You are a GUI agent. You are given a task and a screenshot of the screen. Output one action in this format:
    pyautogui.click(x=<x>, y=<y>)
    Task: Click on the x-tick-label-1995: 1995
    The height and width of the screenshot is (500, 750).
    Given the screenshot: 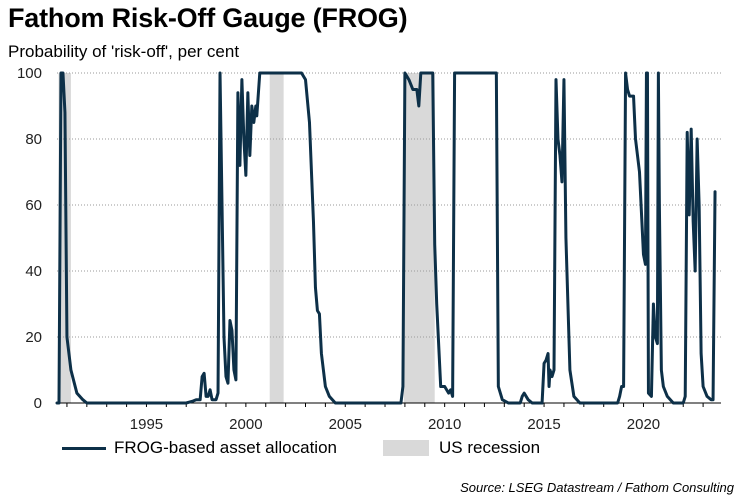 What is the action you would take?
    pyautogui.click(x=146, y=424)
    